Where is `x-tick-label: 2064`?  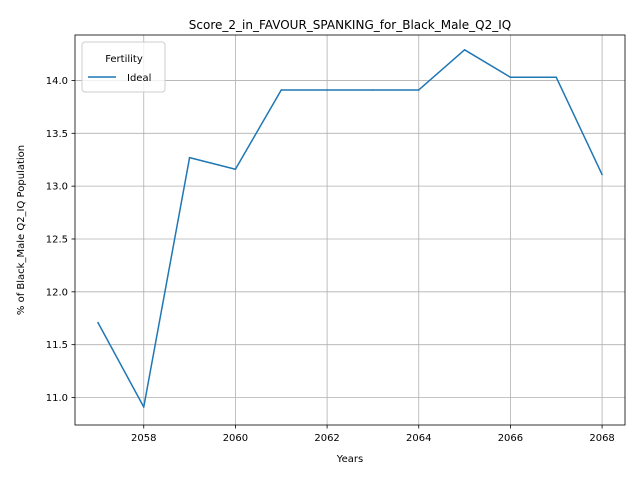
x-tick-label: 2064 is located at coordinates (418, 438).